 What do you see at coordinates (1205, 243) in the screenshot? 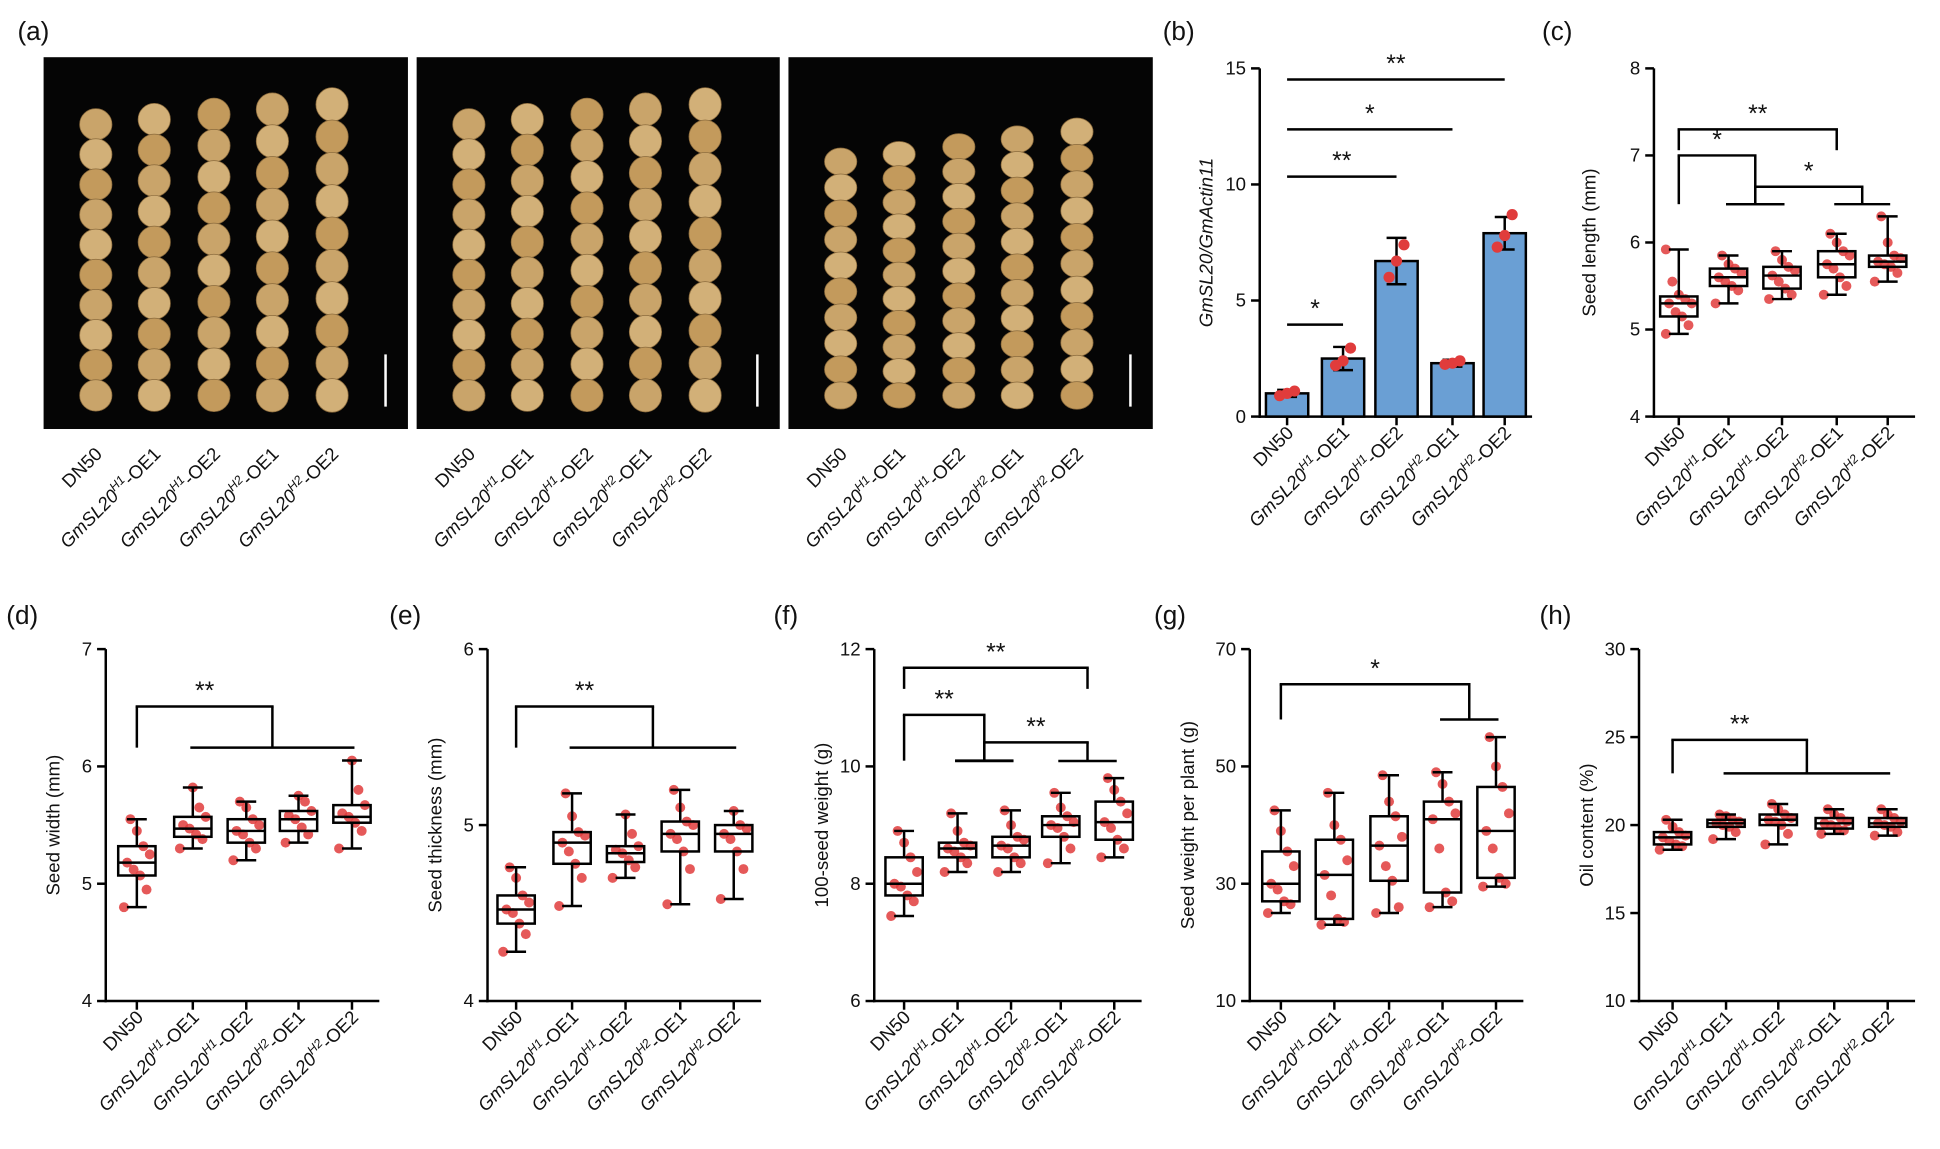
I see `y-axis-label: GmSL20/GmActin11` at bounding box center [1205, 243].